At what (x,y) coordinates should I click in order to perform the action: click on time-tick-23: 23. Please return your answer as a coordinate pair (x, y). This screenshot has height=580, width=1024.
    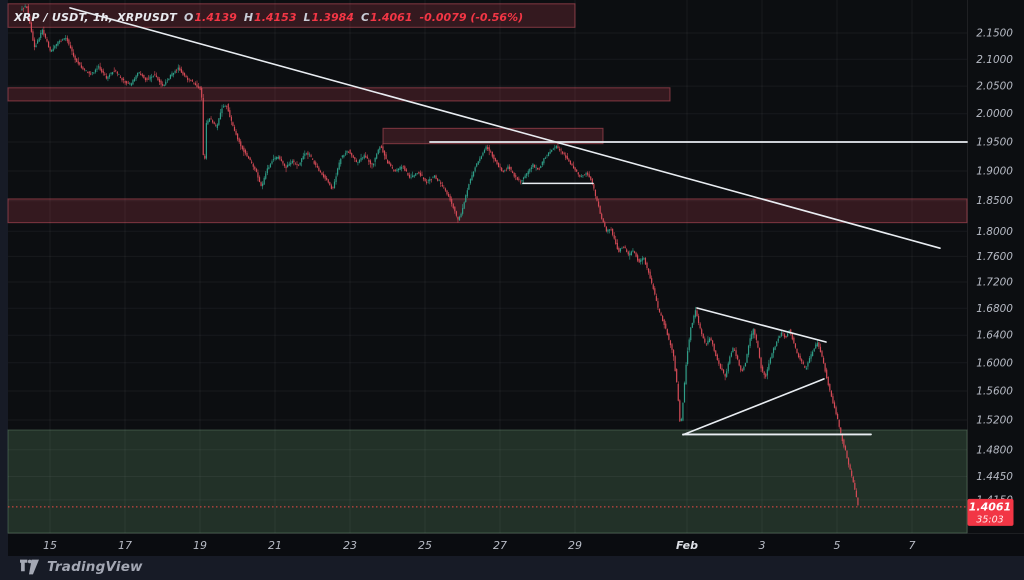
    Looking at the image, I should click on (350, 545).